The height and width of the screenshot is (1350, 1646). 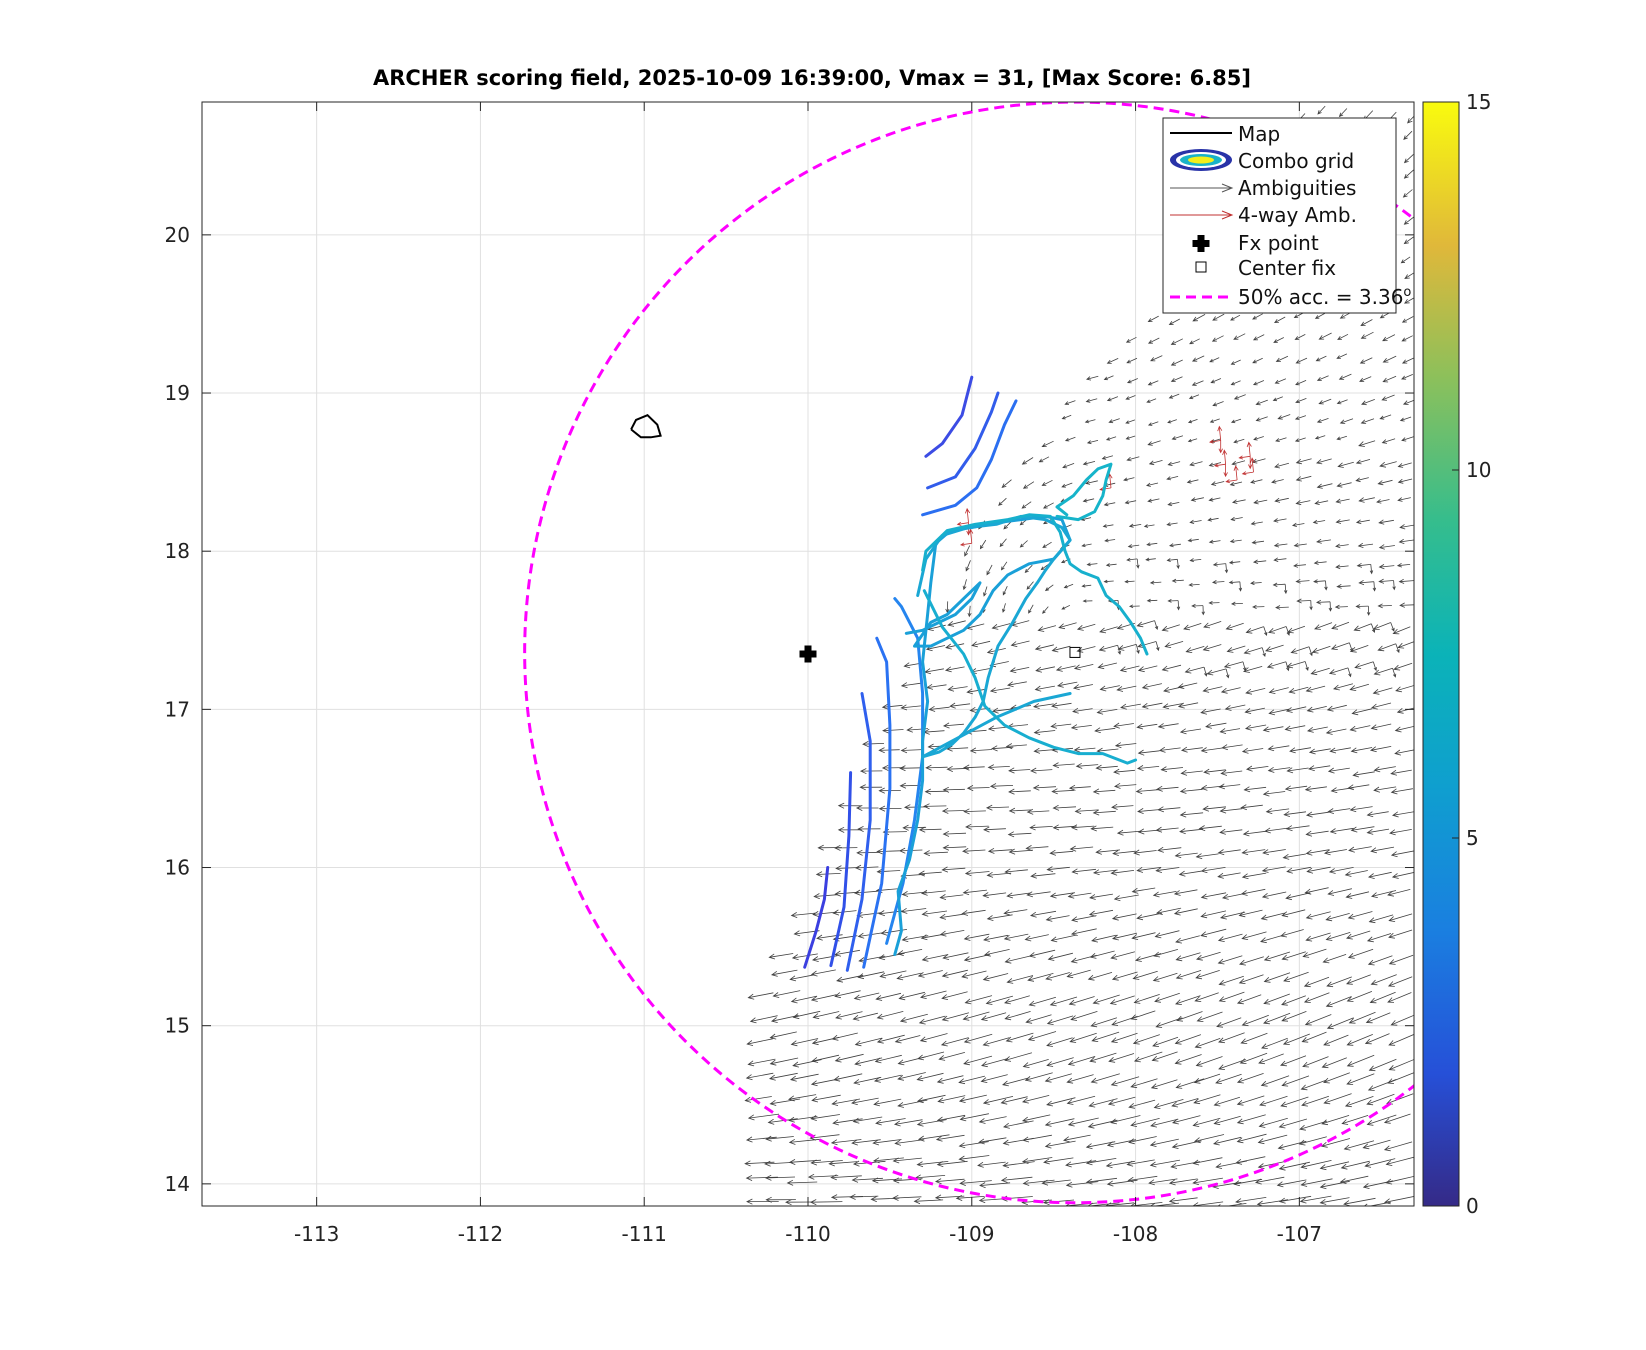 What do you see at coordinates (1278, 243) in the screenshot?
I see `legend-label-fx-point: Fx point` at bounding box center [1278, 243].